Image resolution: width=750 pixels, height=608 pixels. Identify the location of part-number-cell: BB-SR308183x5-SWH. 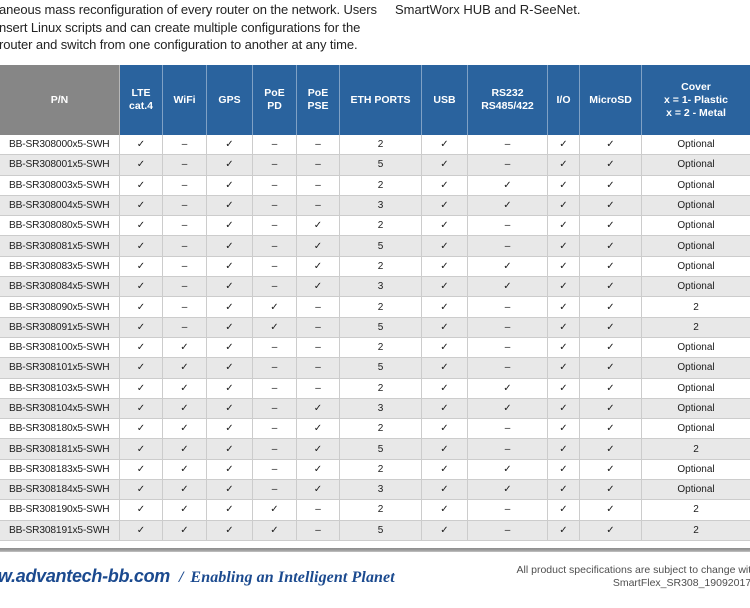
(60, 469).